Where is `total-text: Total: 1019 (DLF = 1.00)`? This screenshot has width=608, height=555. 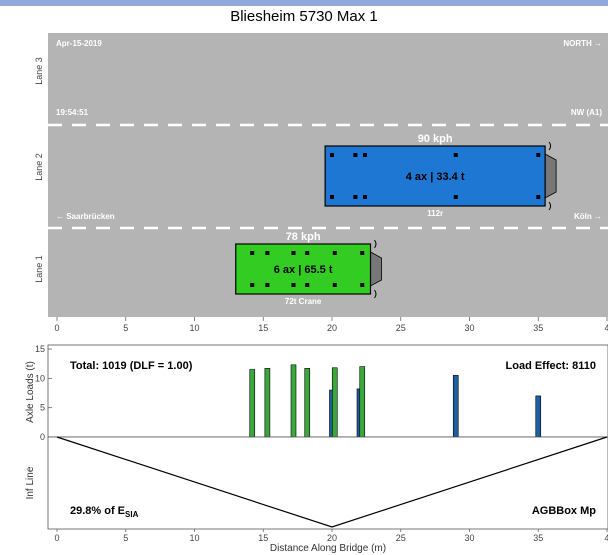
total-text: Total: 1019 (DLF = 1.00) is located at coordinates (131, 366).